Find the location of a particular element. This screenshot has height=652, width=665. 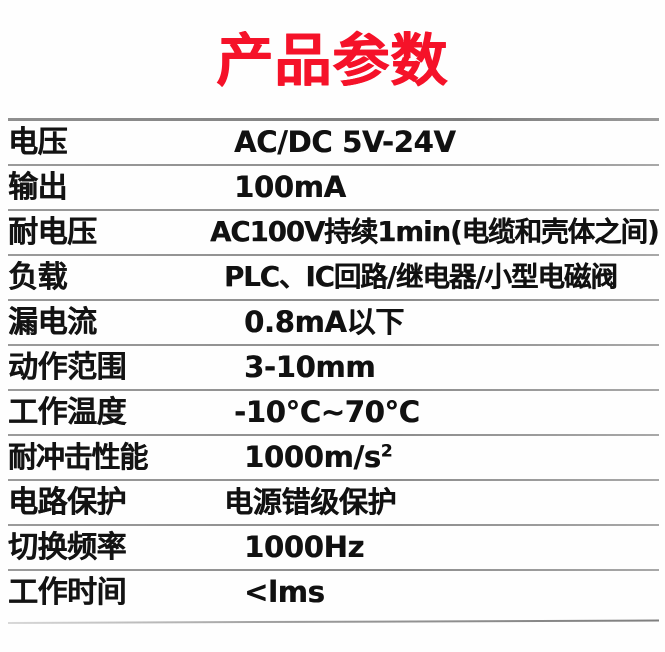

spec-label-switching-frequency: 切换频率 is located at coordinates (67, 547).